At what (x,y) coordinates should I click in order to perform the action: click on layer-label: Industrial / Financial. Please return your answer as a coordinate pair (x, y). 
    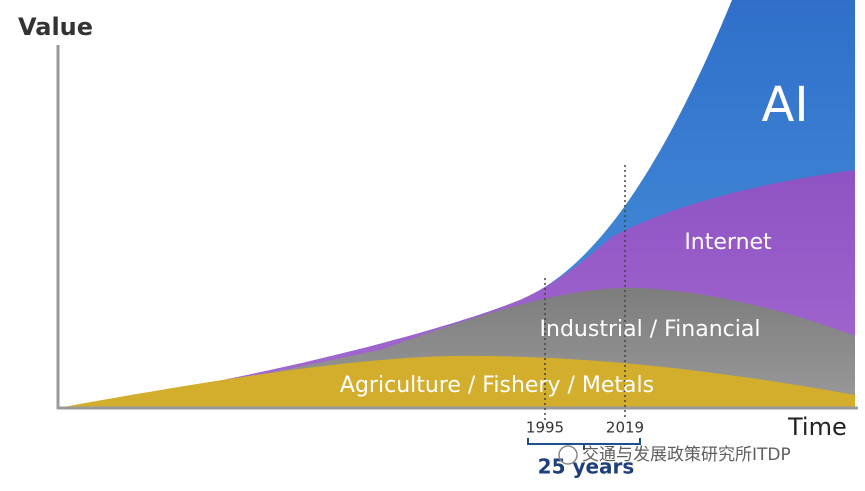
    Looking at the image, I should click on (650, 329).